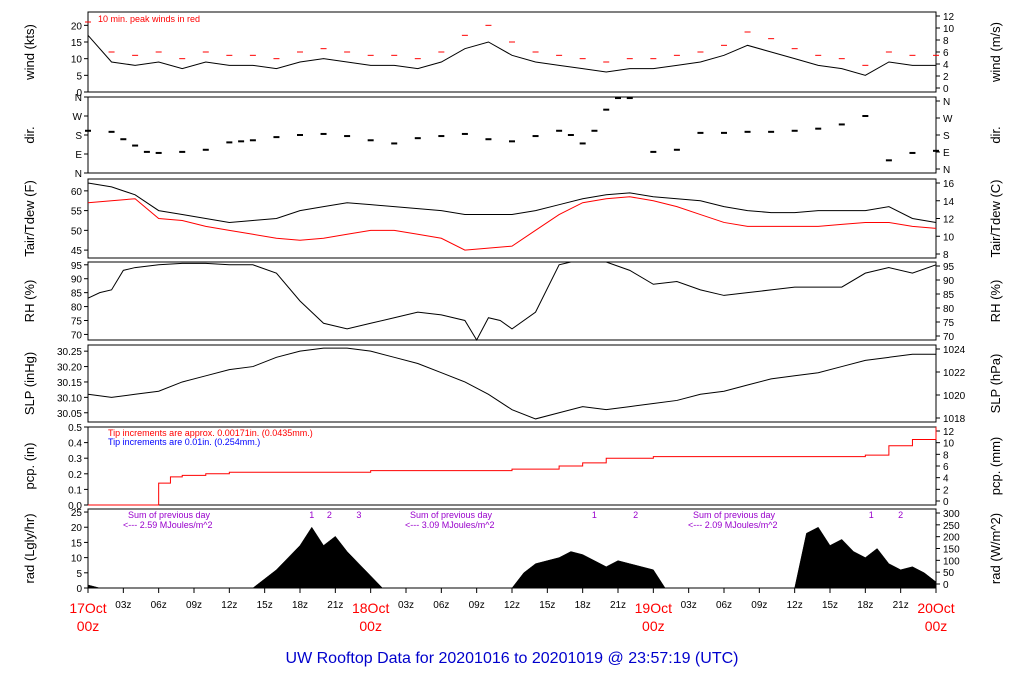 This screenshot has width=1024, height=700. What do you see at coordinates (75, 428) in the screenshot?
I see `ytick-label-left: 0.5` at bounding box center [75, 428].